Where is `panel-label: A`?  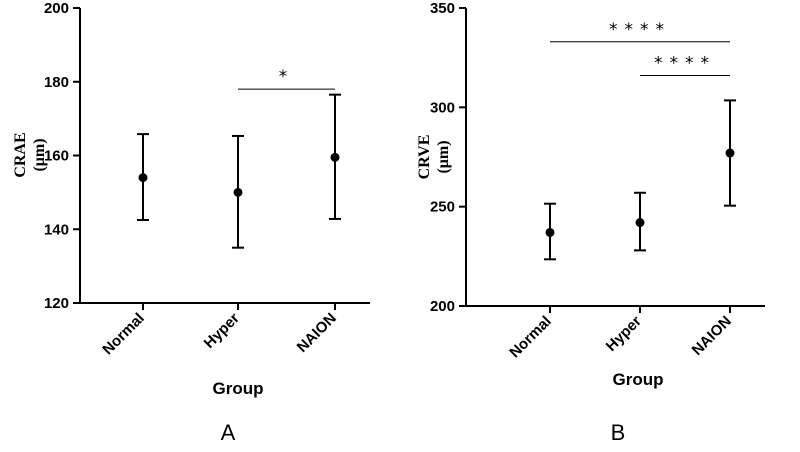 panel-label: A is located at coordinates (228, 432).